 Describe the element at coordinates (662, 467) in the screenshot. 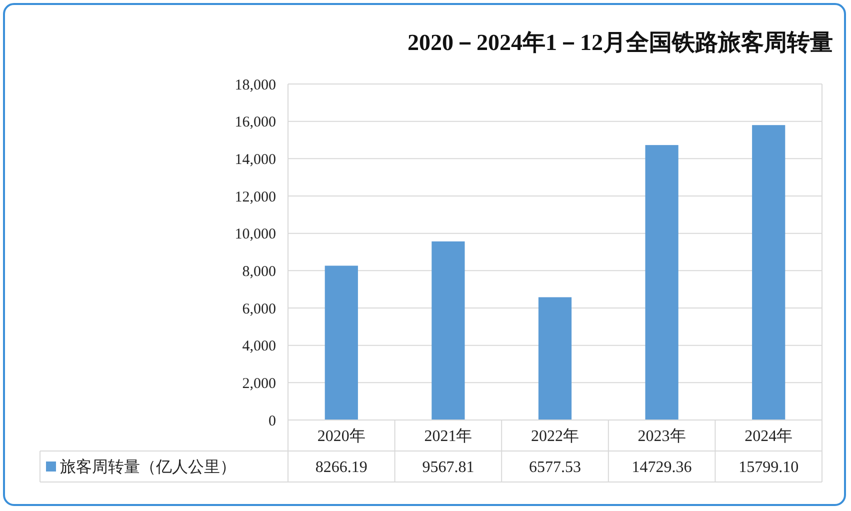

I see `data-label: 14729.36` at that location.